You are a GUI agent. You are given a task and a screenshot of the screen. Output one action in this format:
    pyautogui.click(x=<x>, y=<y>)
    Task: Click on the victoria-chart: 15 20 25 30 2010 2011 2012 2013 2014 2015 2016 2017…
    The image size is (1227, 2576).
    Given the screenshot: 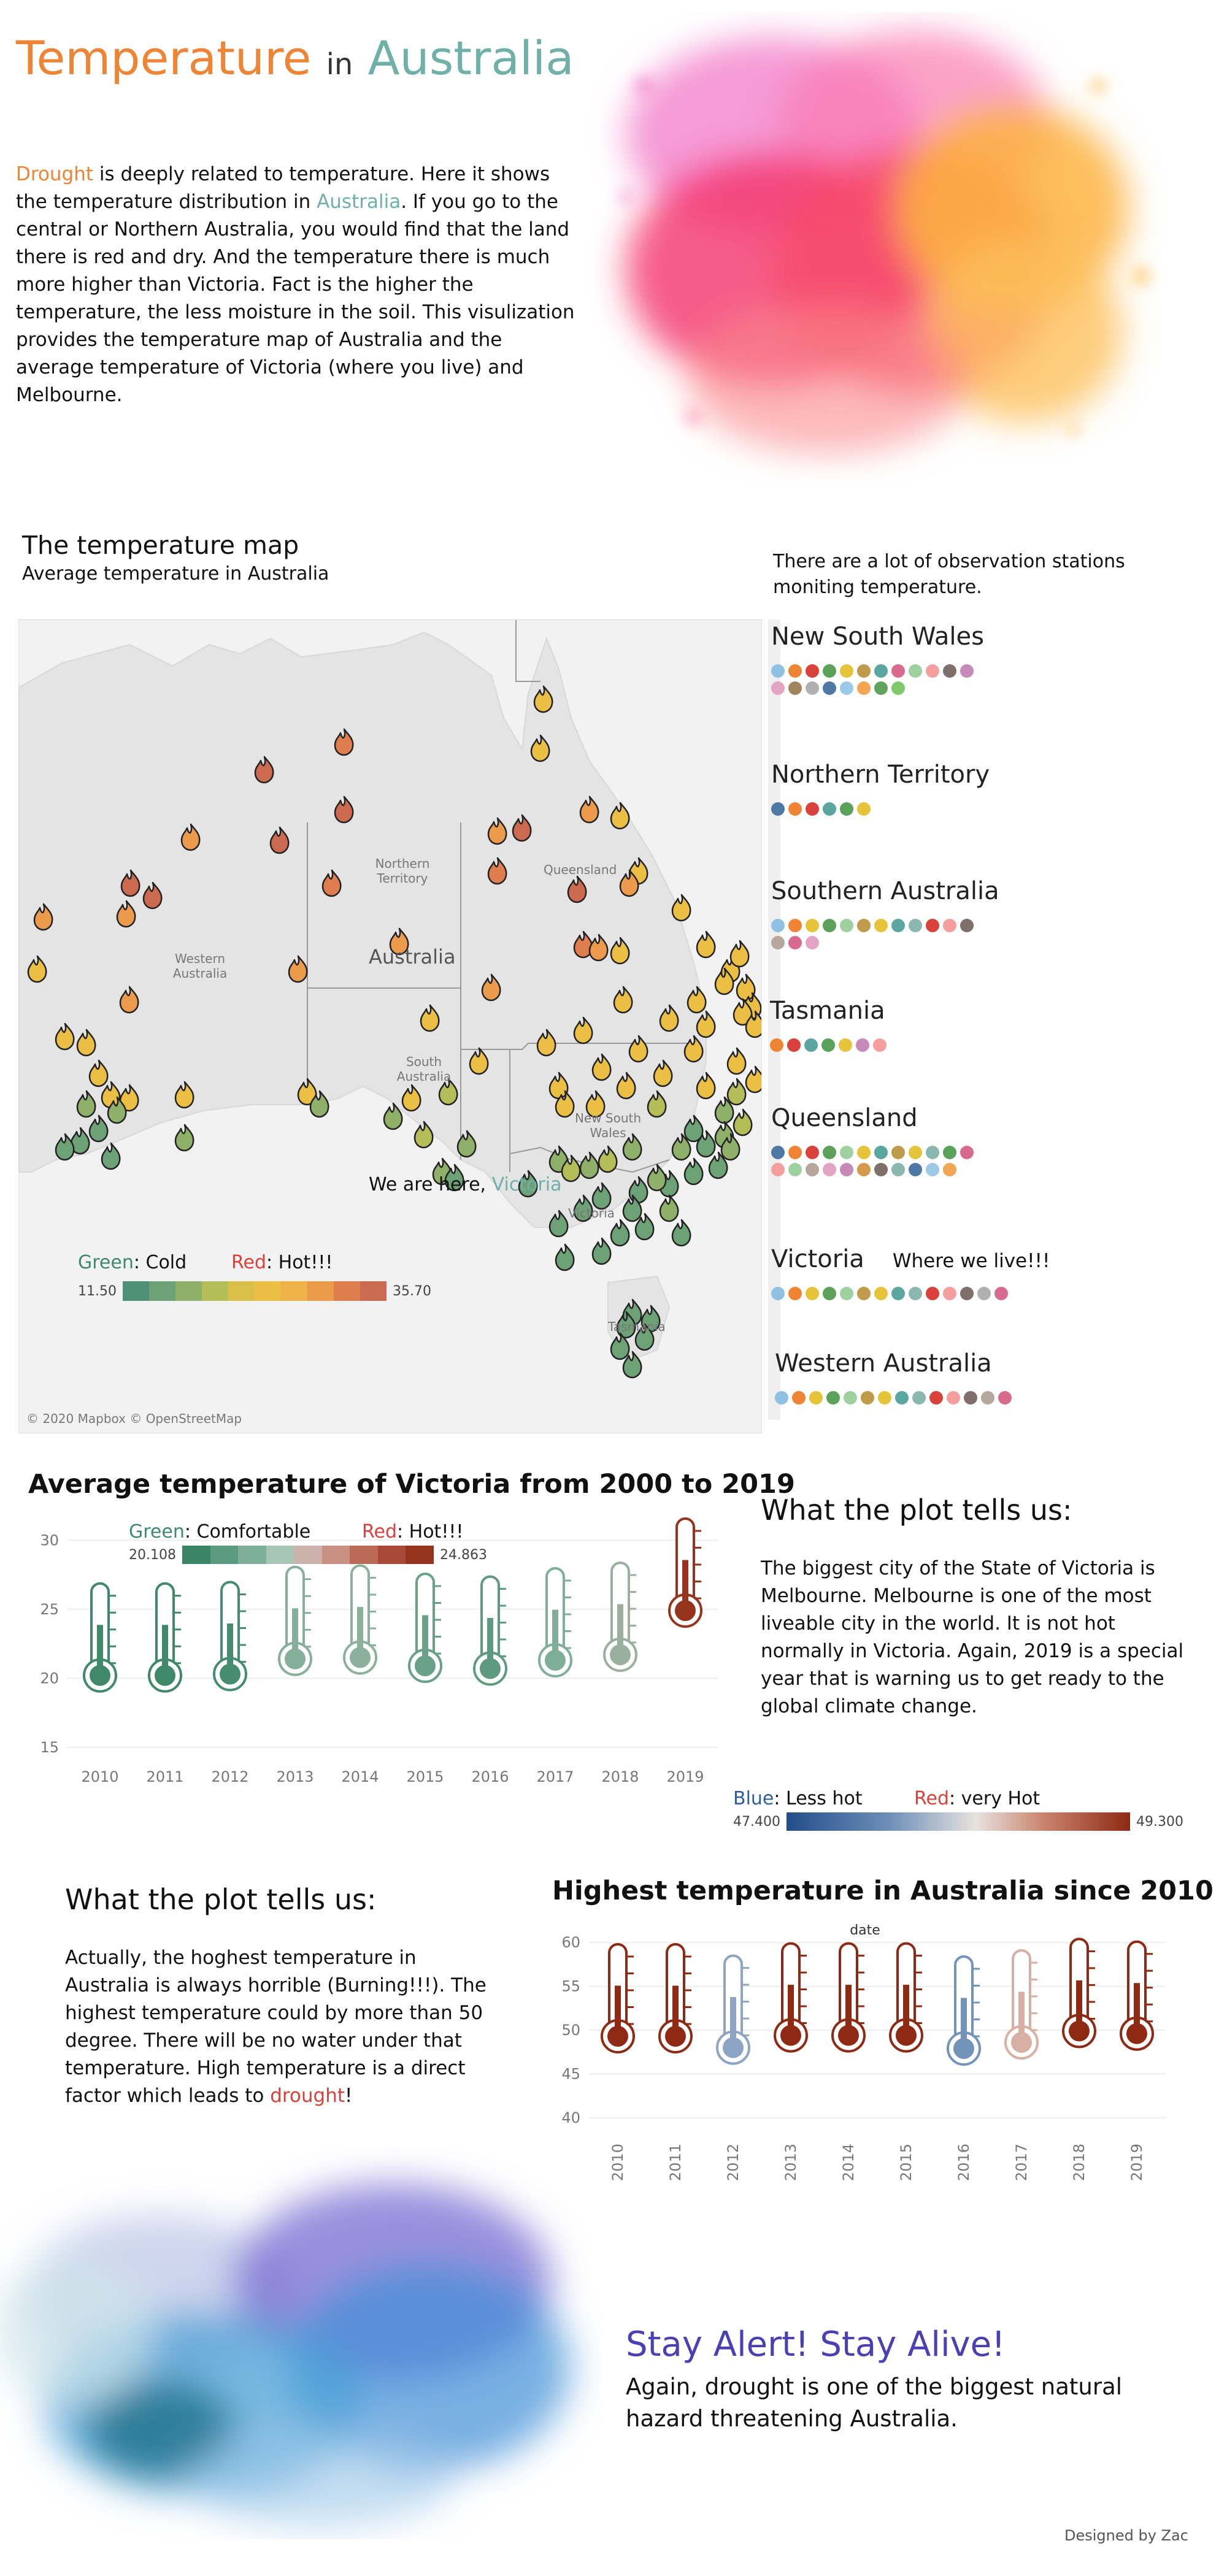 What is the action you would take?
    pyautogui.click(x=375, y=1653)
    